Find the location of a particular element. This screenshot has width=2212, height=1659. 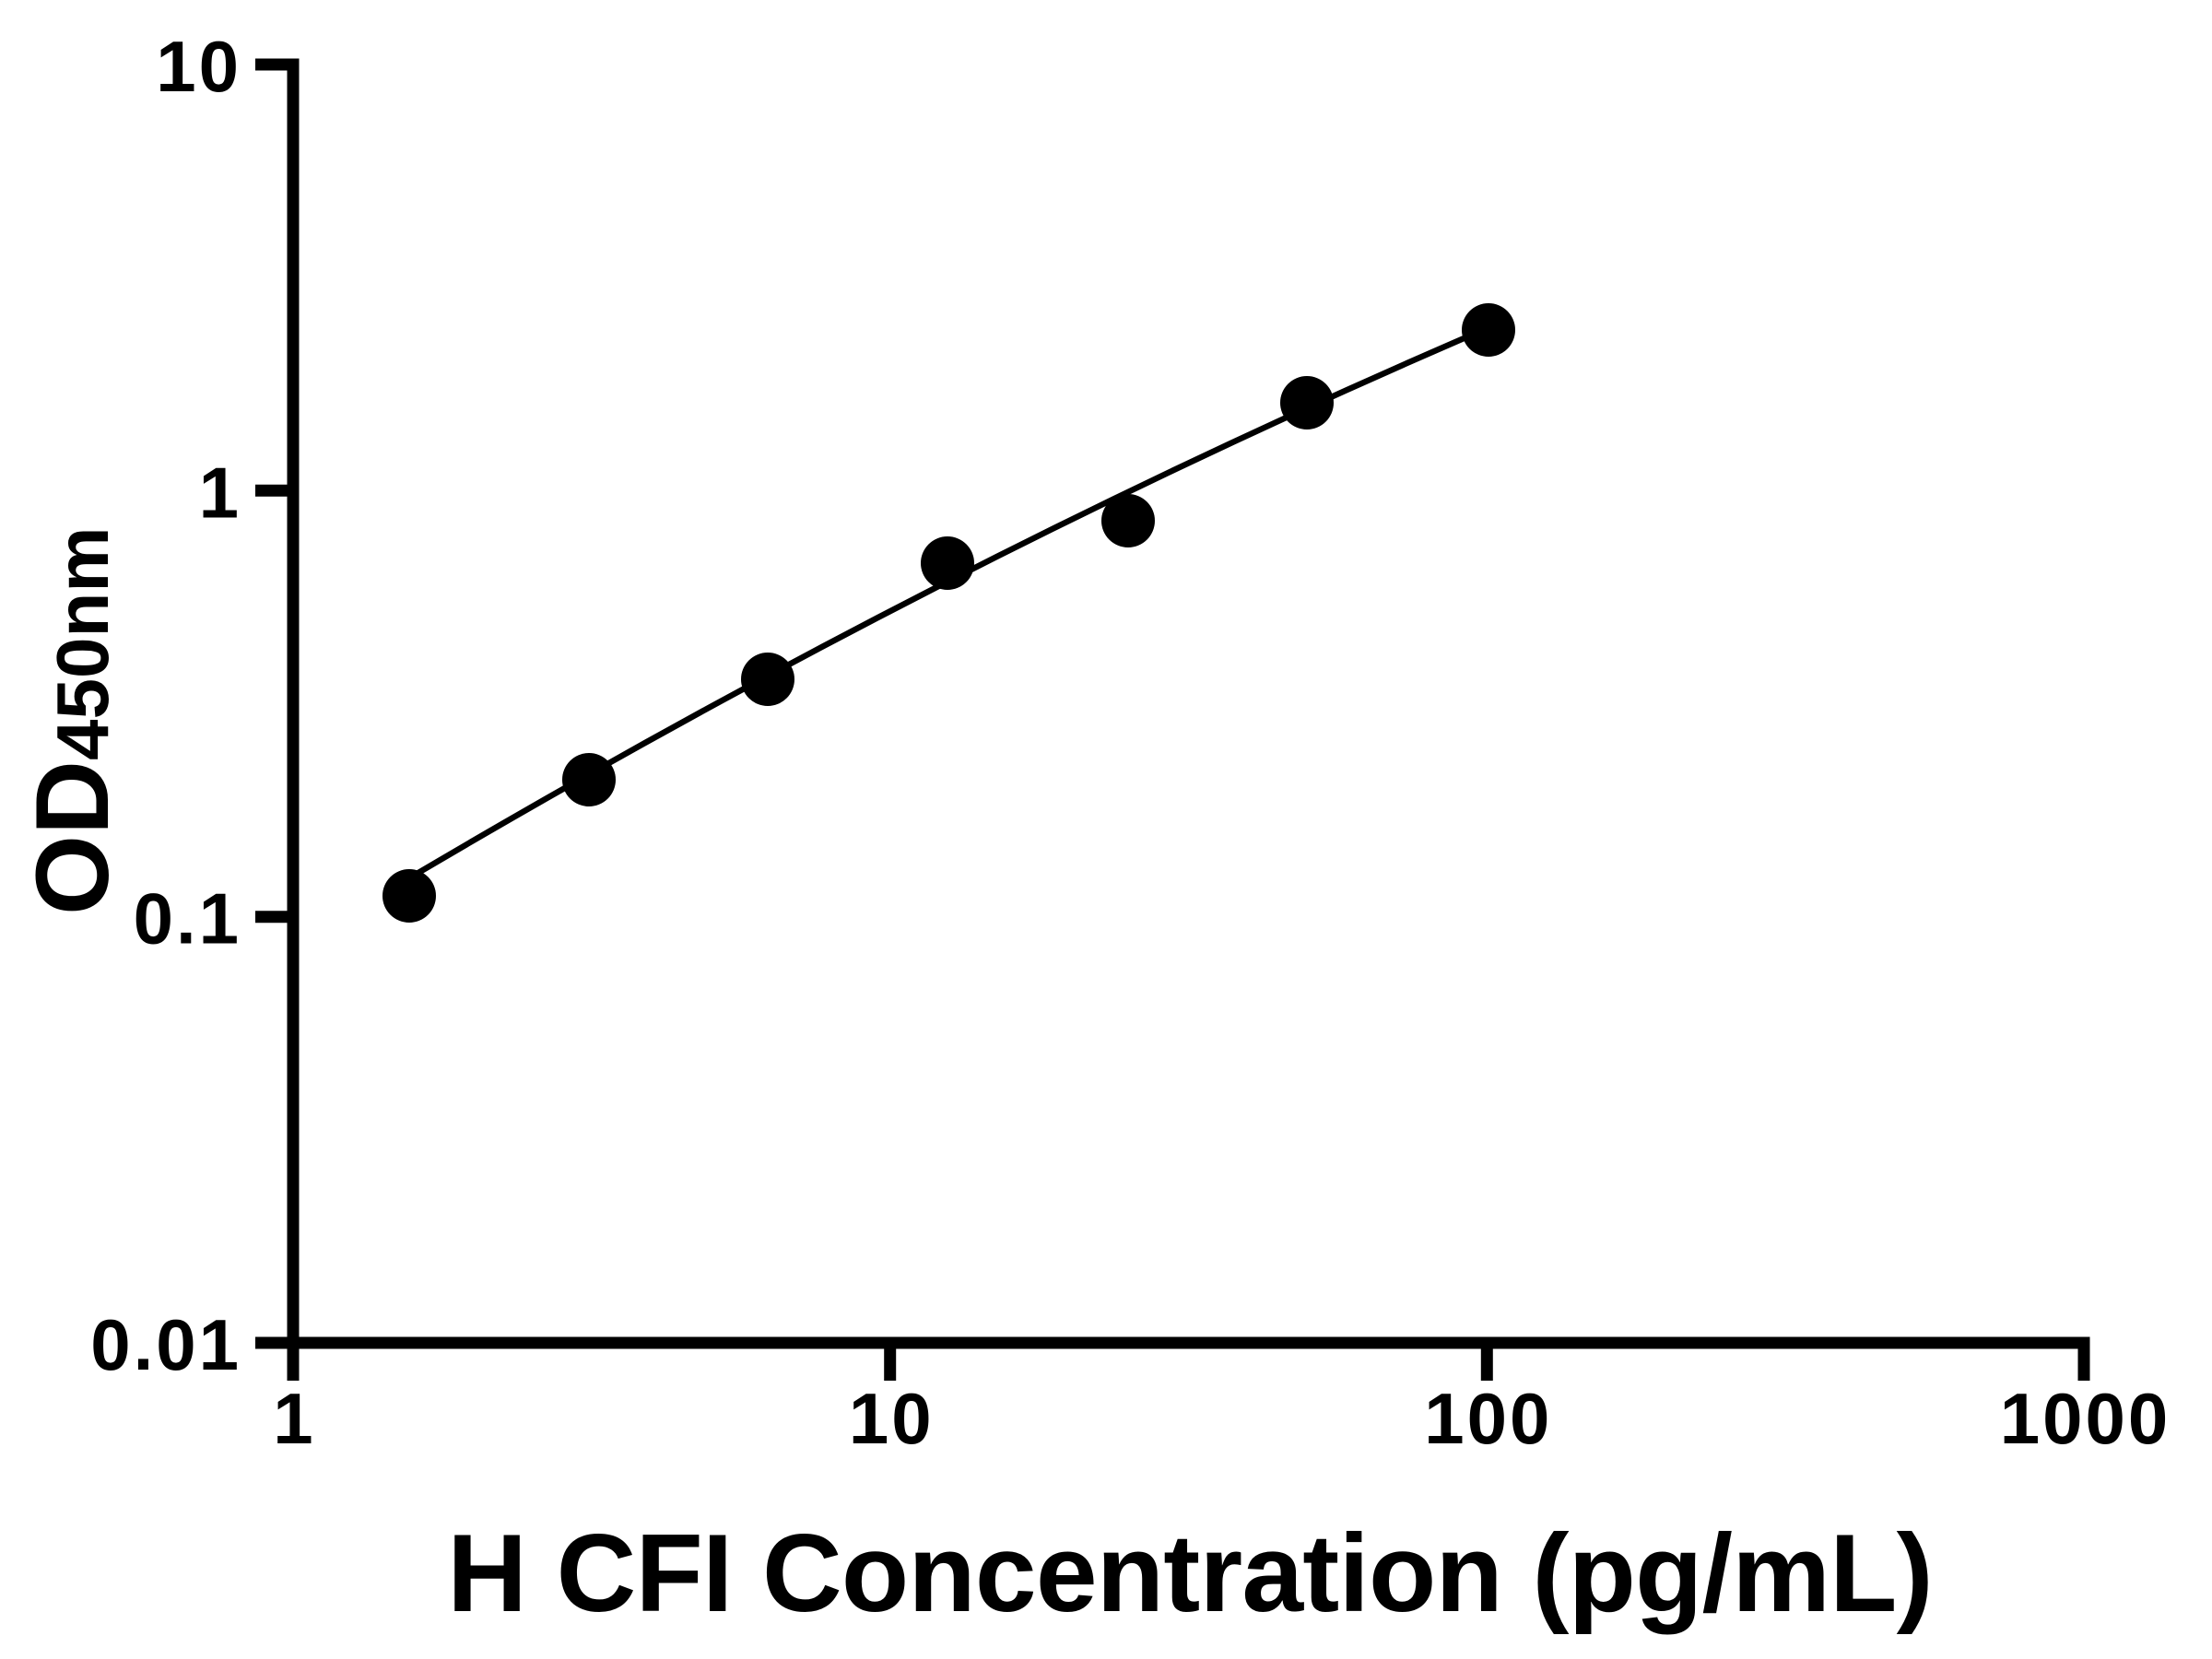

svg-text: H CFI Concentration (pg/mL) is located at coordinates (1190, 1573).